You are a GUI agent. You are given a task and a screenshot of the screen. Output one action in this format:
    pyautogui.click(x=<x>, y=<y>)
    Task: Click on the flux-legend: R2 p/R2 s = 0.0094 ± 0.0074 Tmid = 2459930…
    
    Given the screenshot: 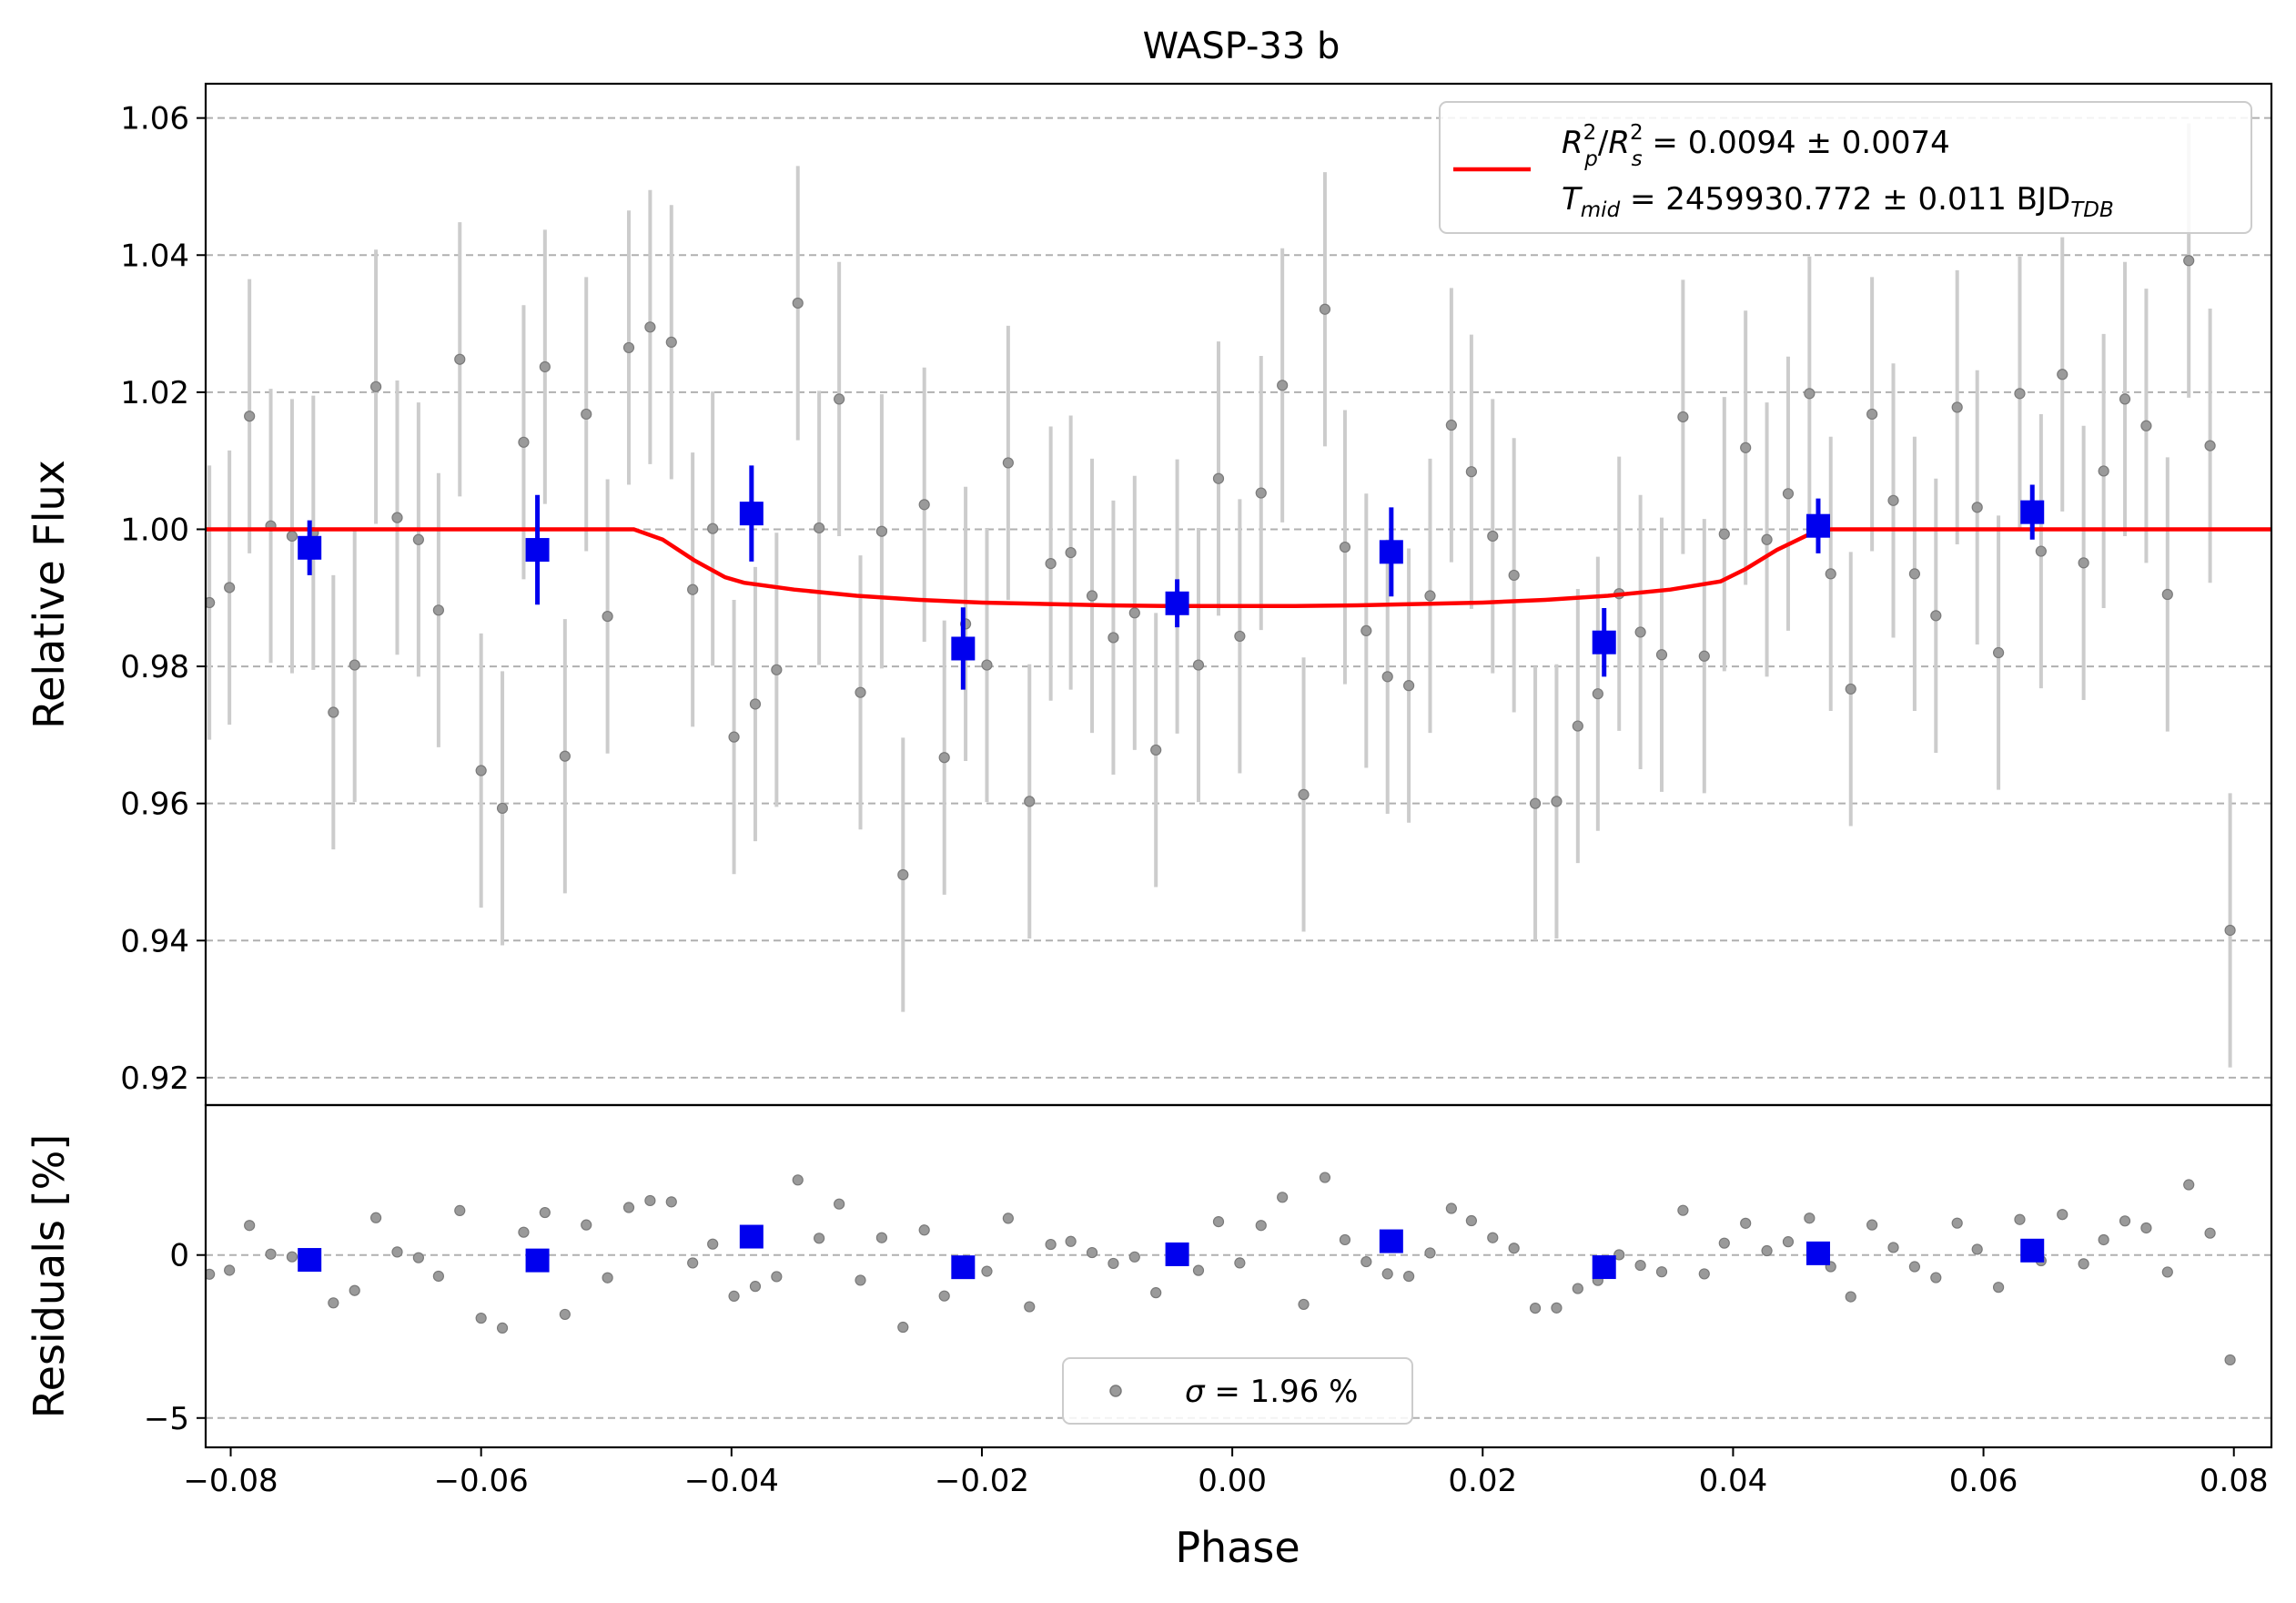 What is the action you would take?
    pyautogui.click(x=1846, y=167)
    